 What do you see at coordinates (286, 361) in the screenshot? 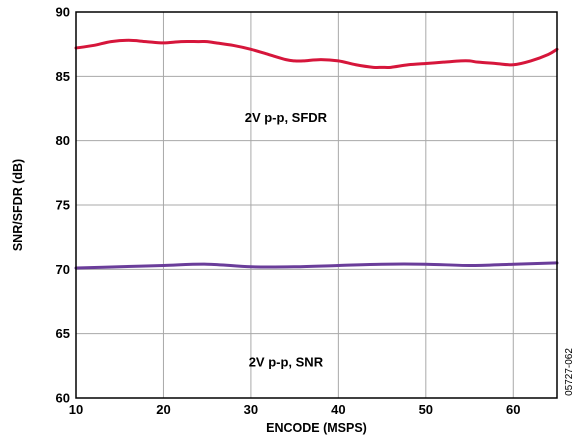
I see `snr-annotation: 2V p-p, SNR` at bounding box center [286, 361].